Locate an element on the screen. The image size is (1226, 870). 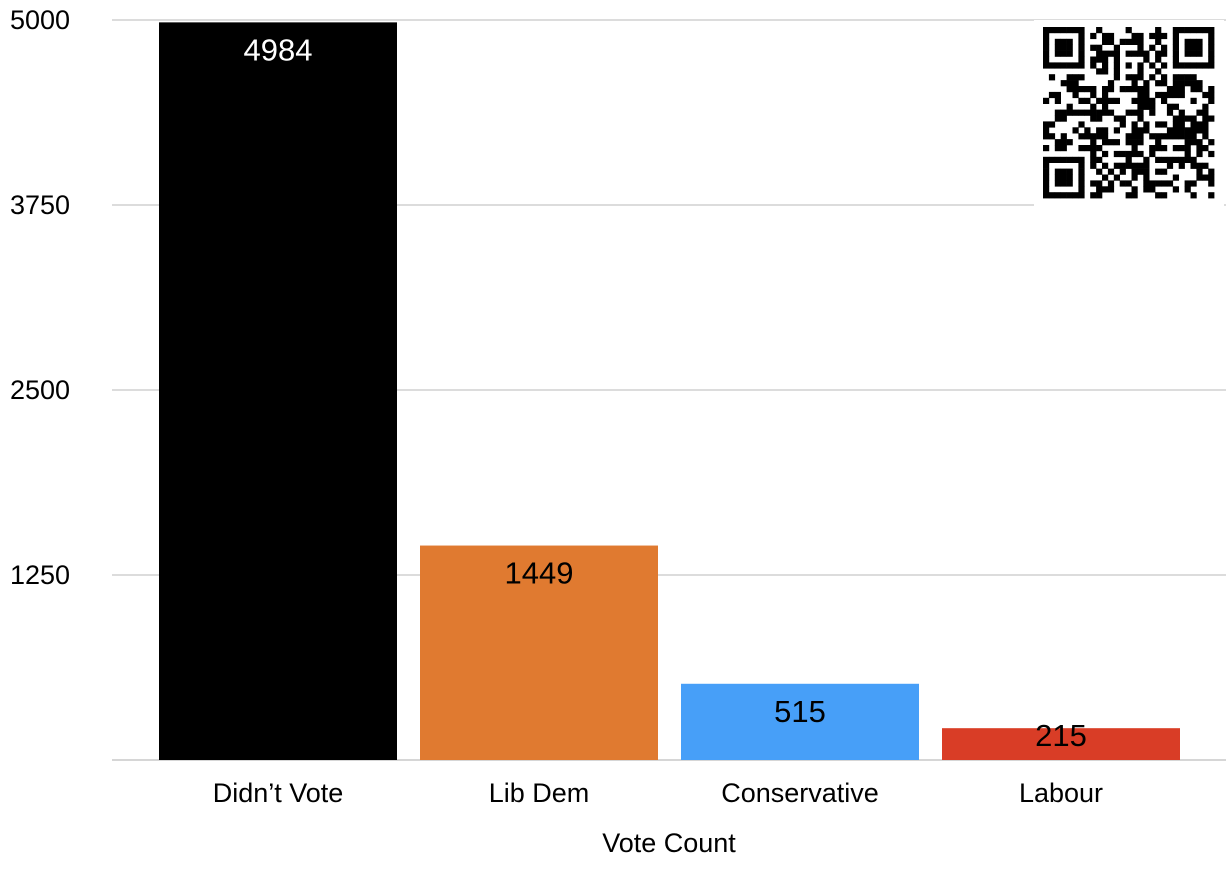
x-axis-title: Vote Count is located at coordinates (669, 843).